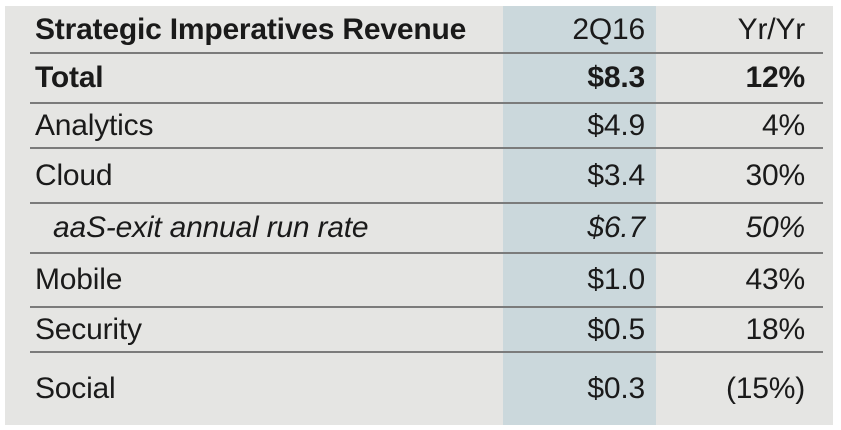 The width and height of the screenshot is (841, 430). What do you see at coordinates (771, 29) in the screenshot?
I see `column-header-yryr: Yr/Yr` at bounding box center [771, 29].